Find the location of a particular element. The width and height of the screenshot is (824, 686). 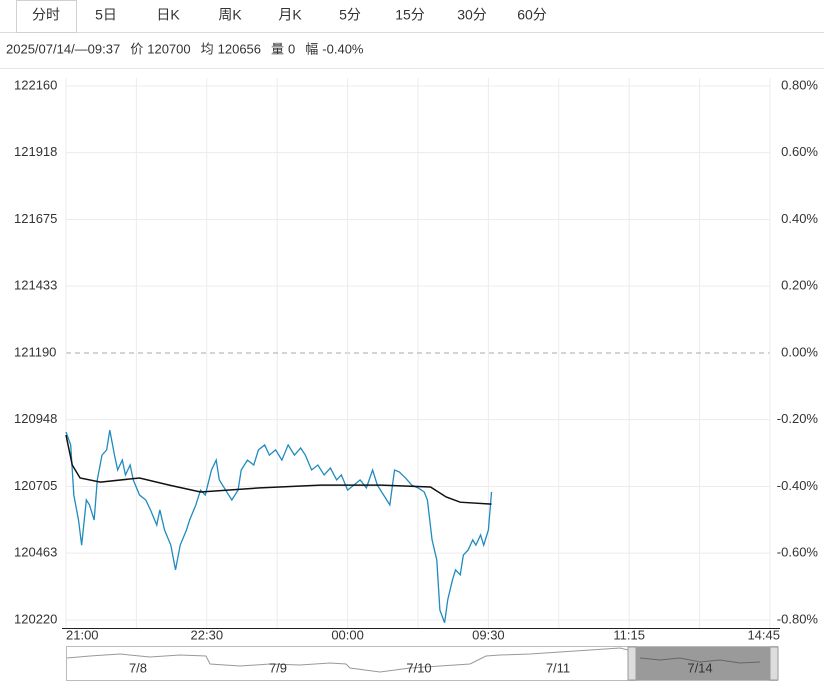

info-label: 均 is located at coordinates (207, 48).